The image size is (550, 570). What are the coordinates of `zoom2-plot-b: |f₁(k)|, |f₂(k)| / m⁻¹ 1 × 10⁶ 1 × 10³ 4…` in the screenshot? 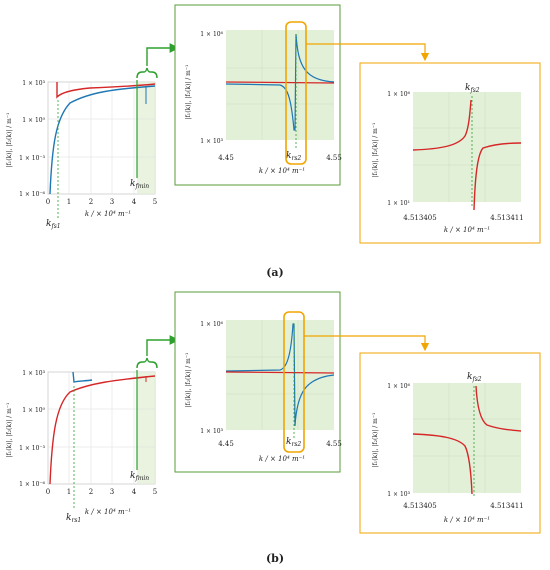 It's located at (450, 443).